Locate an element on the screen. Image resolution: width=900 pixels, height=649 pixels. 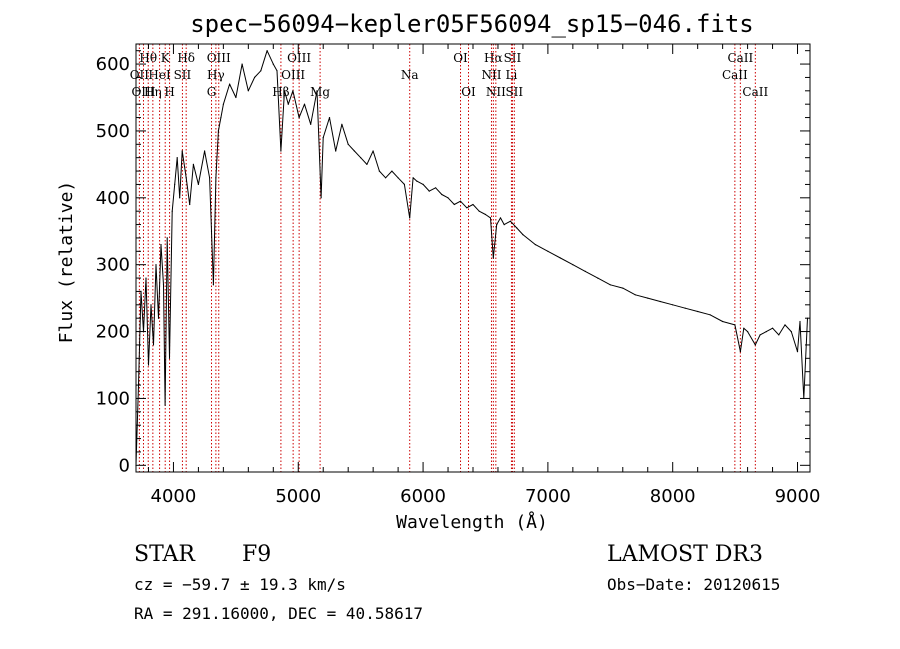
line-marker-label-27: CaII is located at coordinates (755, 92).